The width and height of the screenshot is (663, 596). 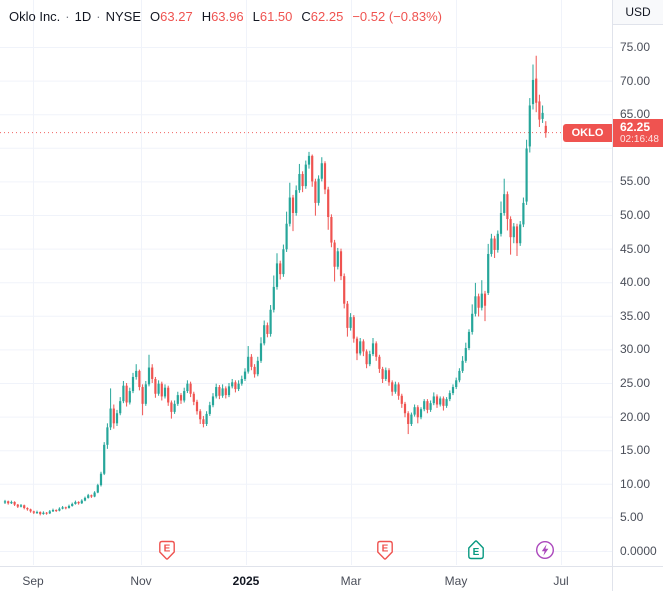 I want to click on earnings-marker-2-icon: E, so click(x=385, y=550).